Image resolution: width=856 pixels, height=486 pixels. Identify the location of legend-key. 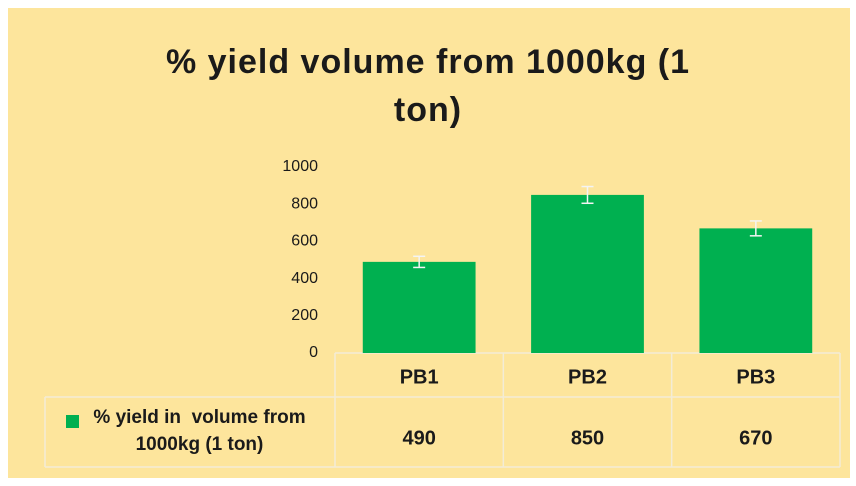
(72, 421).